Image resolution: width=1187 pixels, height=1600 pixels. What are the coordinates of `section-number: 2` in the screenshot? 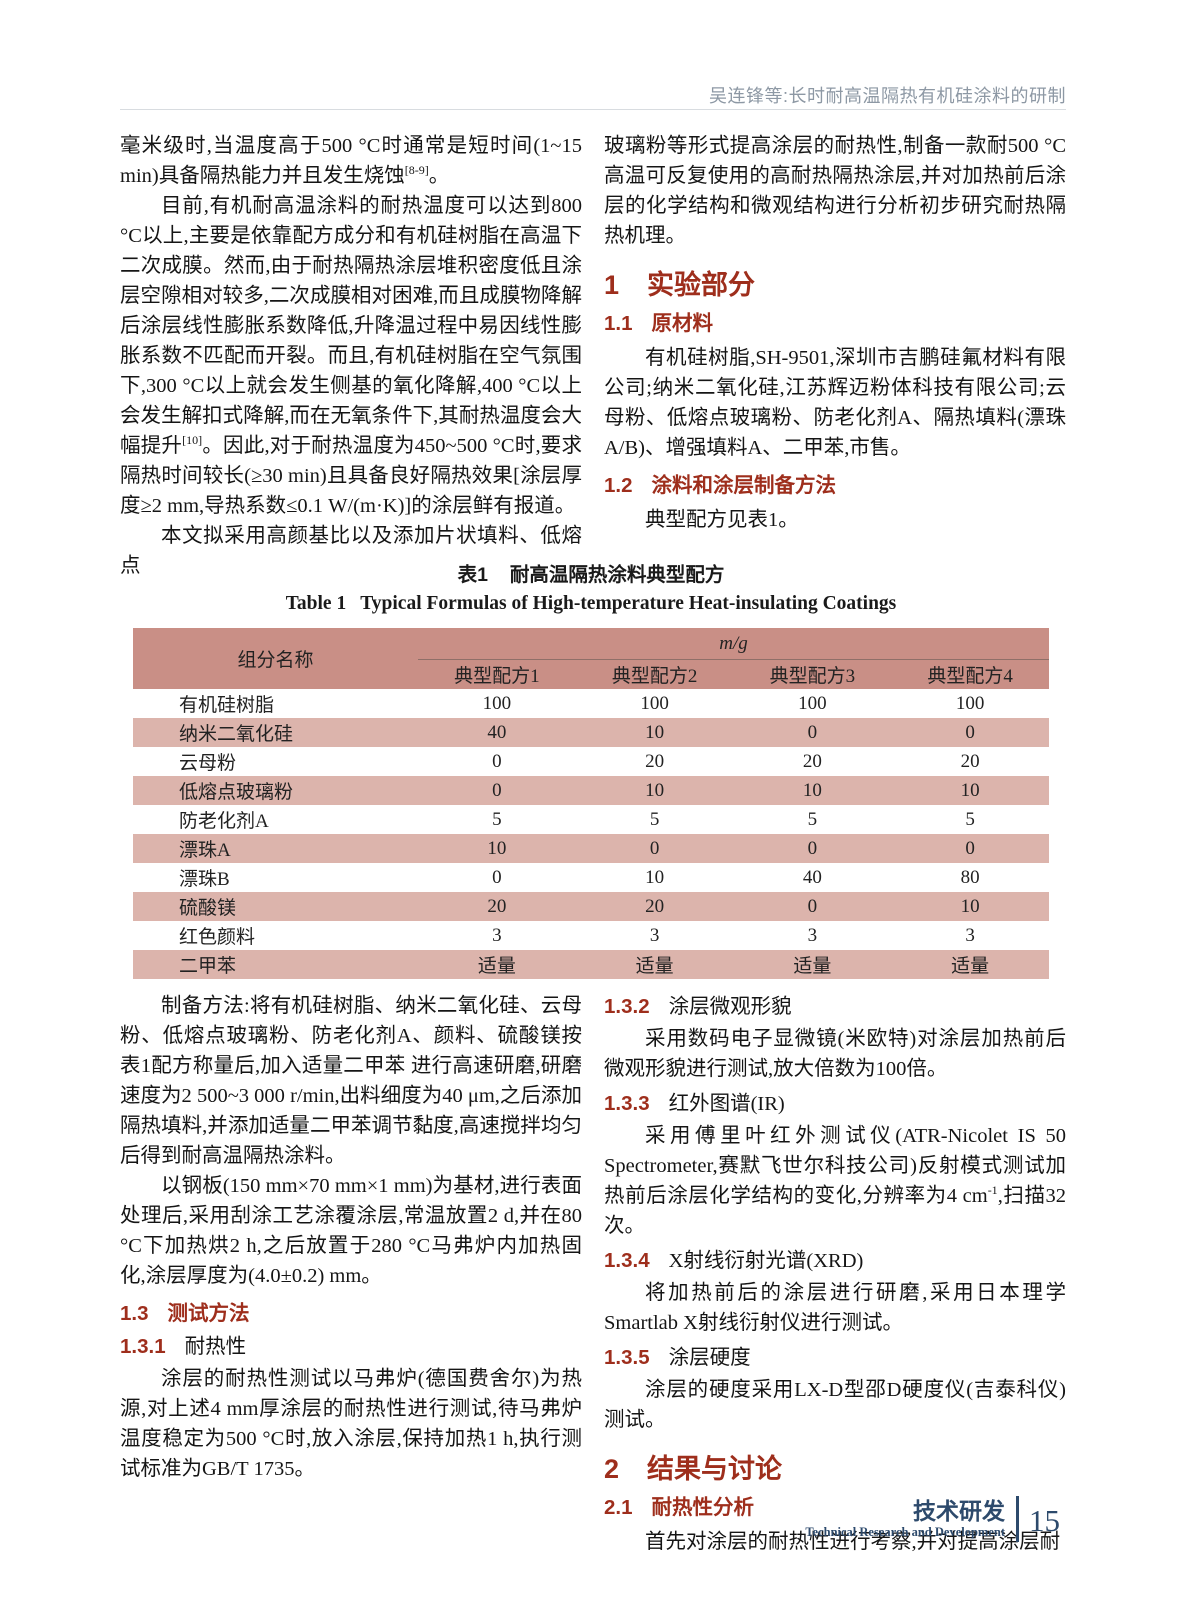 It's located at (612, 1469).